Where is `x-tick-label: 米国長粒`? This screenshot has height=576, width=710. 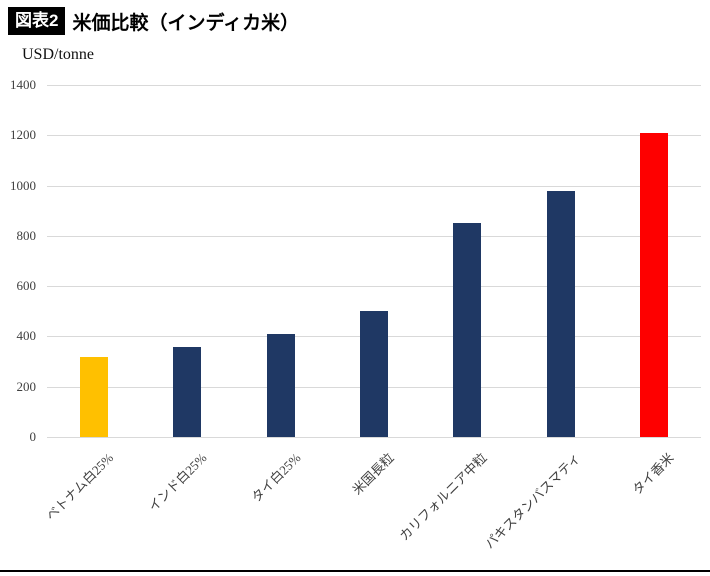
x-tick-label: 米国長粒 is located at coordinates (373, 474).